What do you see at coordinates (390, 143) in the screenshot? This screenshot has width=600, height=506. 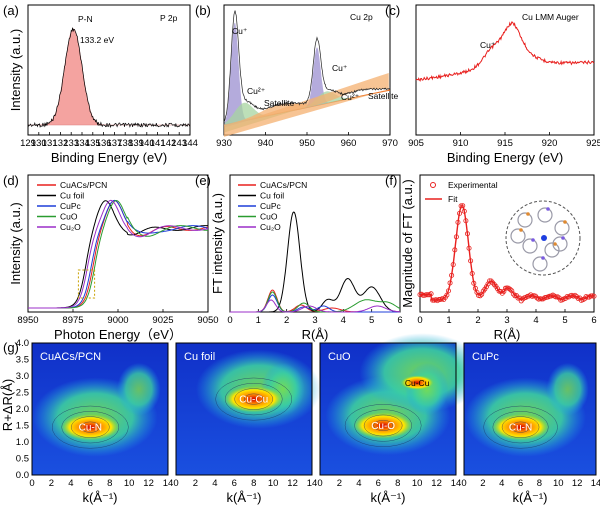 I see `x-tick-label: 970` at bounding box center [390, 143].